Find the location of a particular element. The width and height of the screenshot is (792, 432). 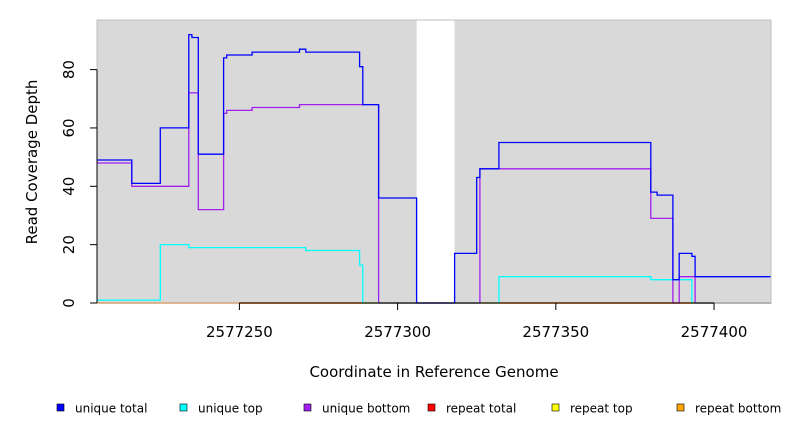

legend-item-repeat-bottom: repeat bottom is located at coordinates (728, 409).